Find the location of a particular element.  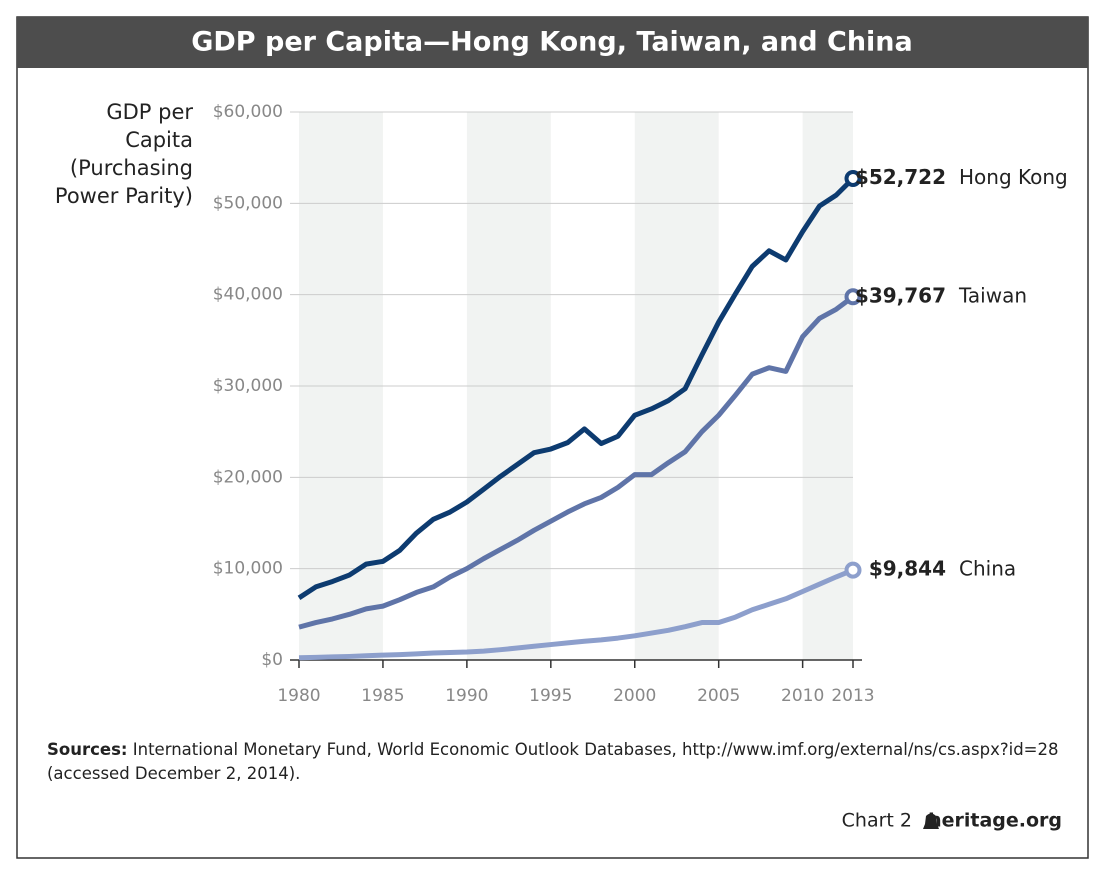

y-tick-label: $0 is located at coordinates (272, 660).